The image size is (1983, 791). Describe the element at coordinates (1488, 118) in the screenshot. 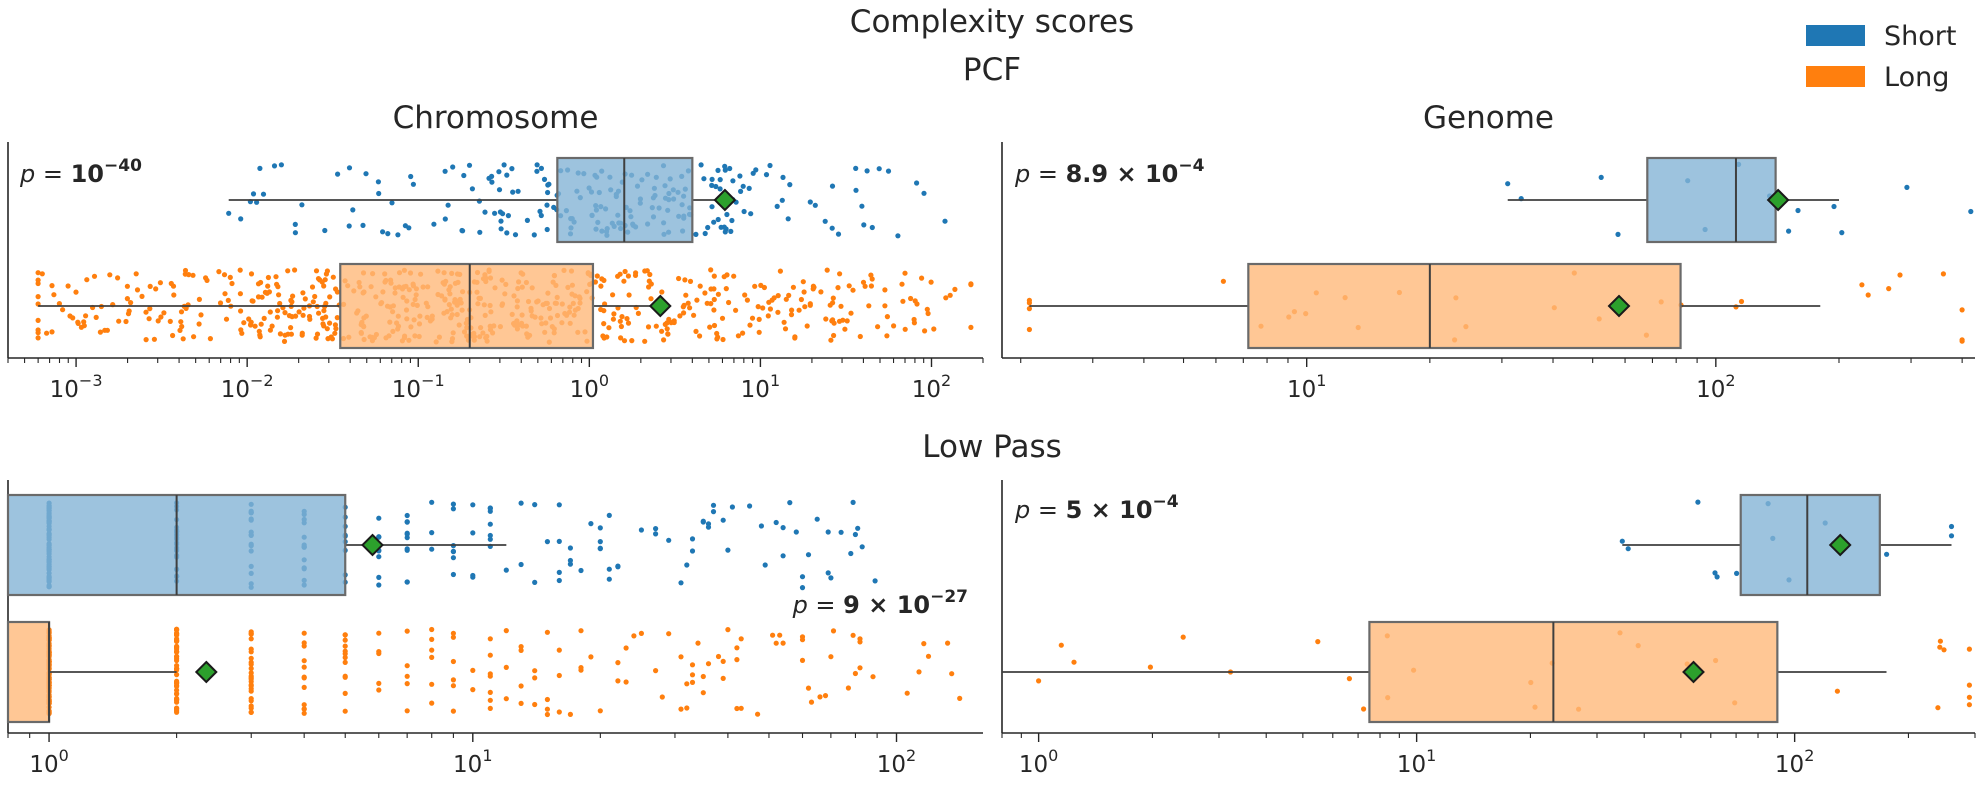

I see `subplot-title-pcf-genome: Genome` at that location.